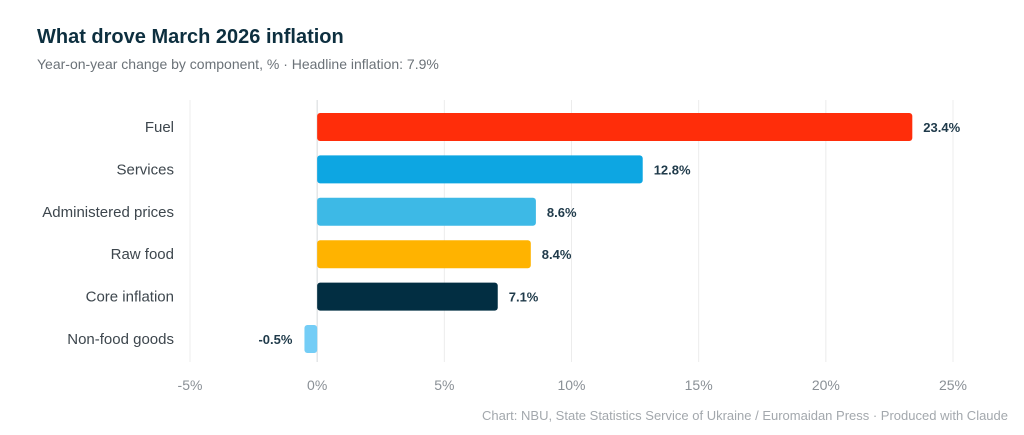 This screenshot has height=435, width=1024. I want to click on x-tick-label: 5%, so click(444, 385).